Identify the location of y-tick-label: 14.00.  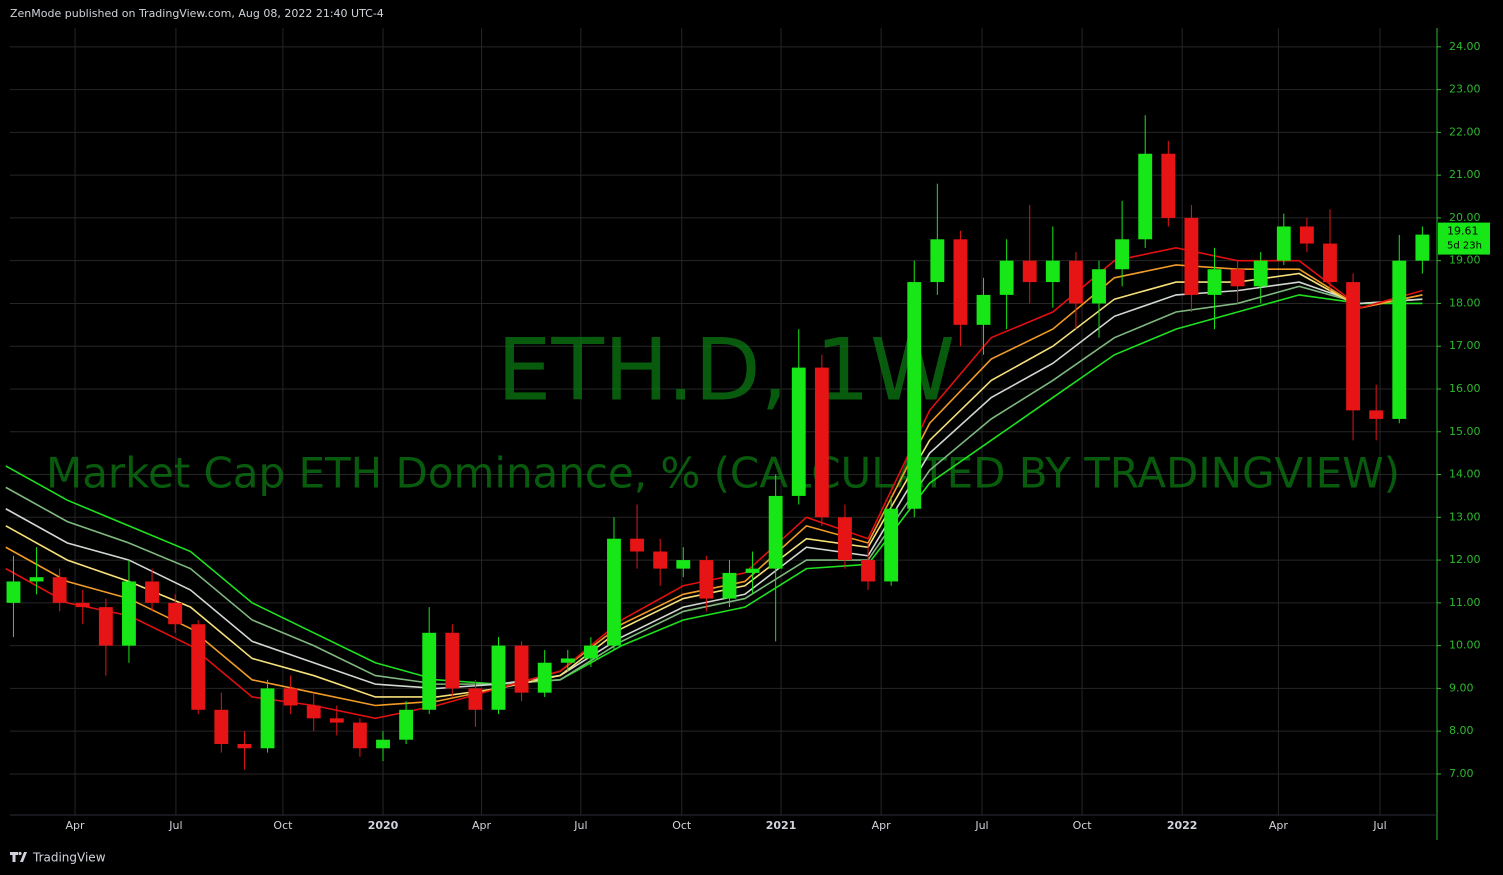
(1465, 474).